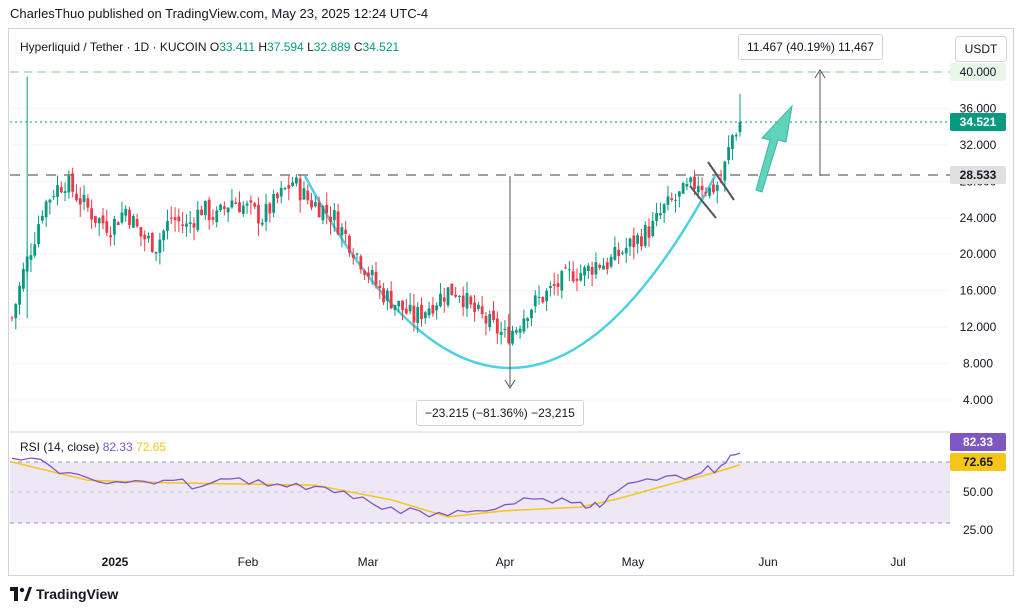 The height and width of the screenshot is (615, 1024). What do you see at coordinates (214, 47) in the screenshot?
I see `open-label: O` at bounding box center [214, 47].